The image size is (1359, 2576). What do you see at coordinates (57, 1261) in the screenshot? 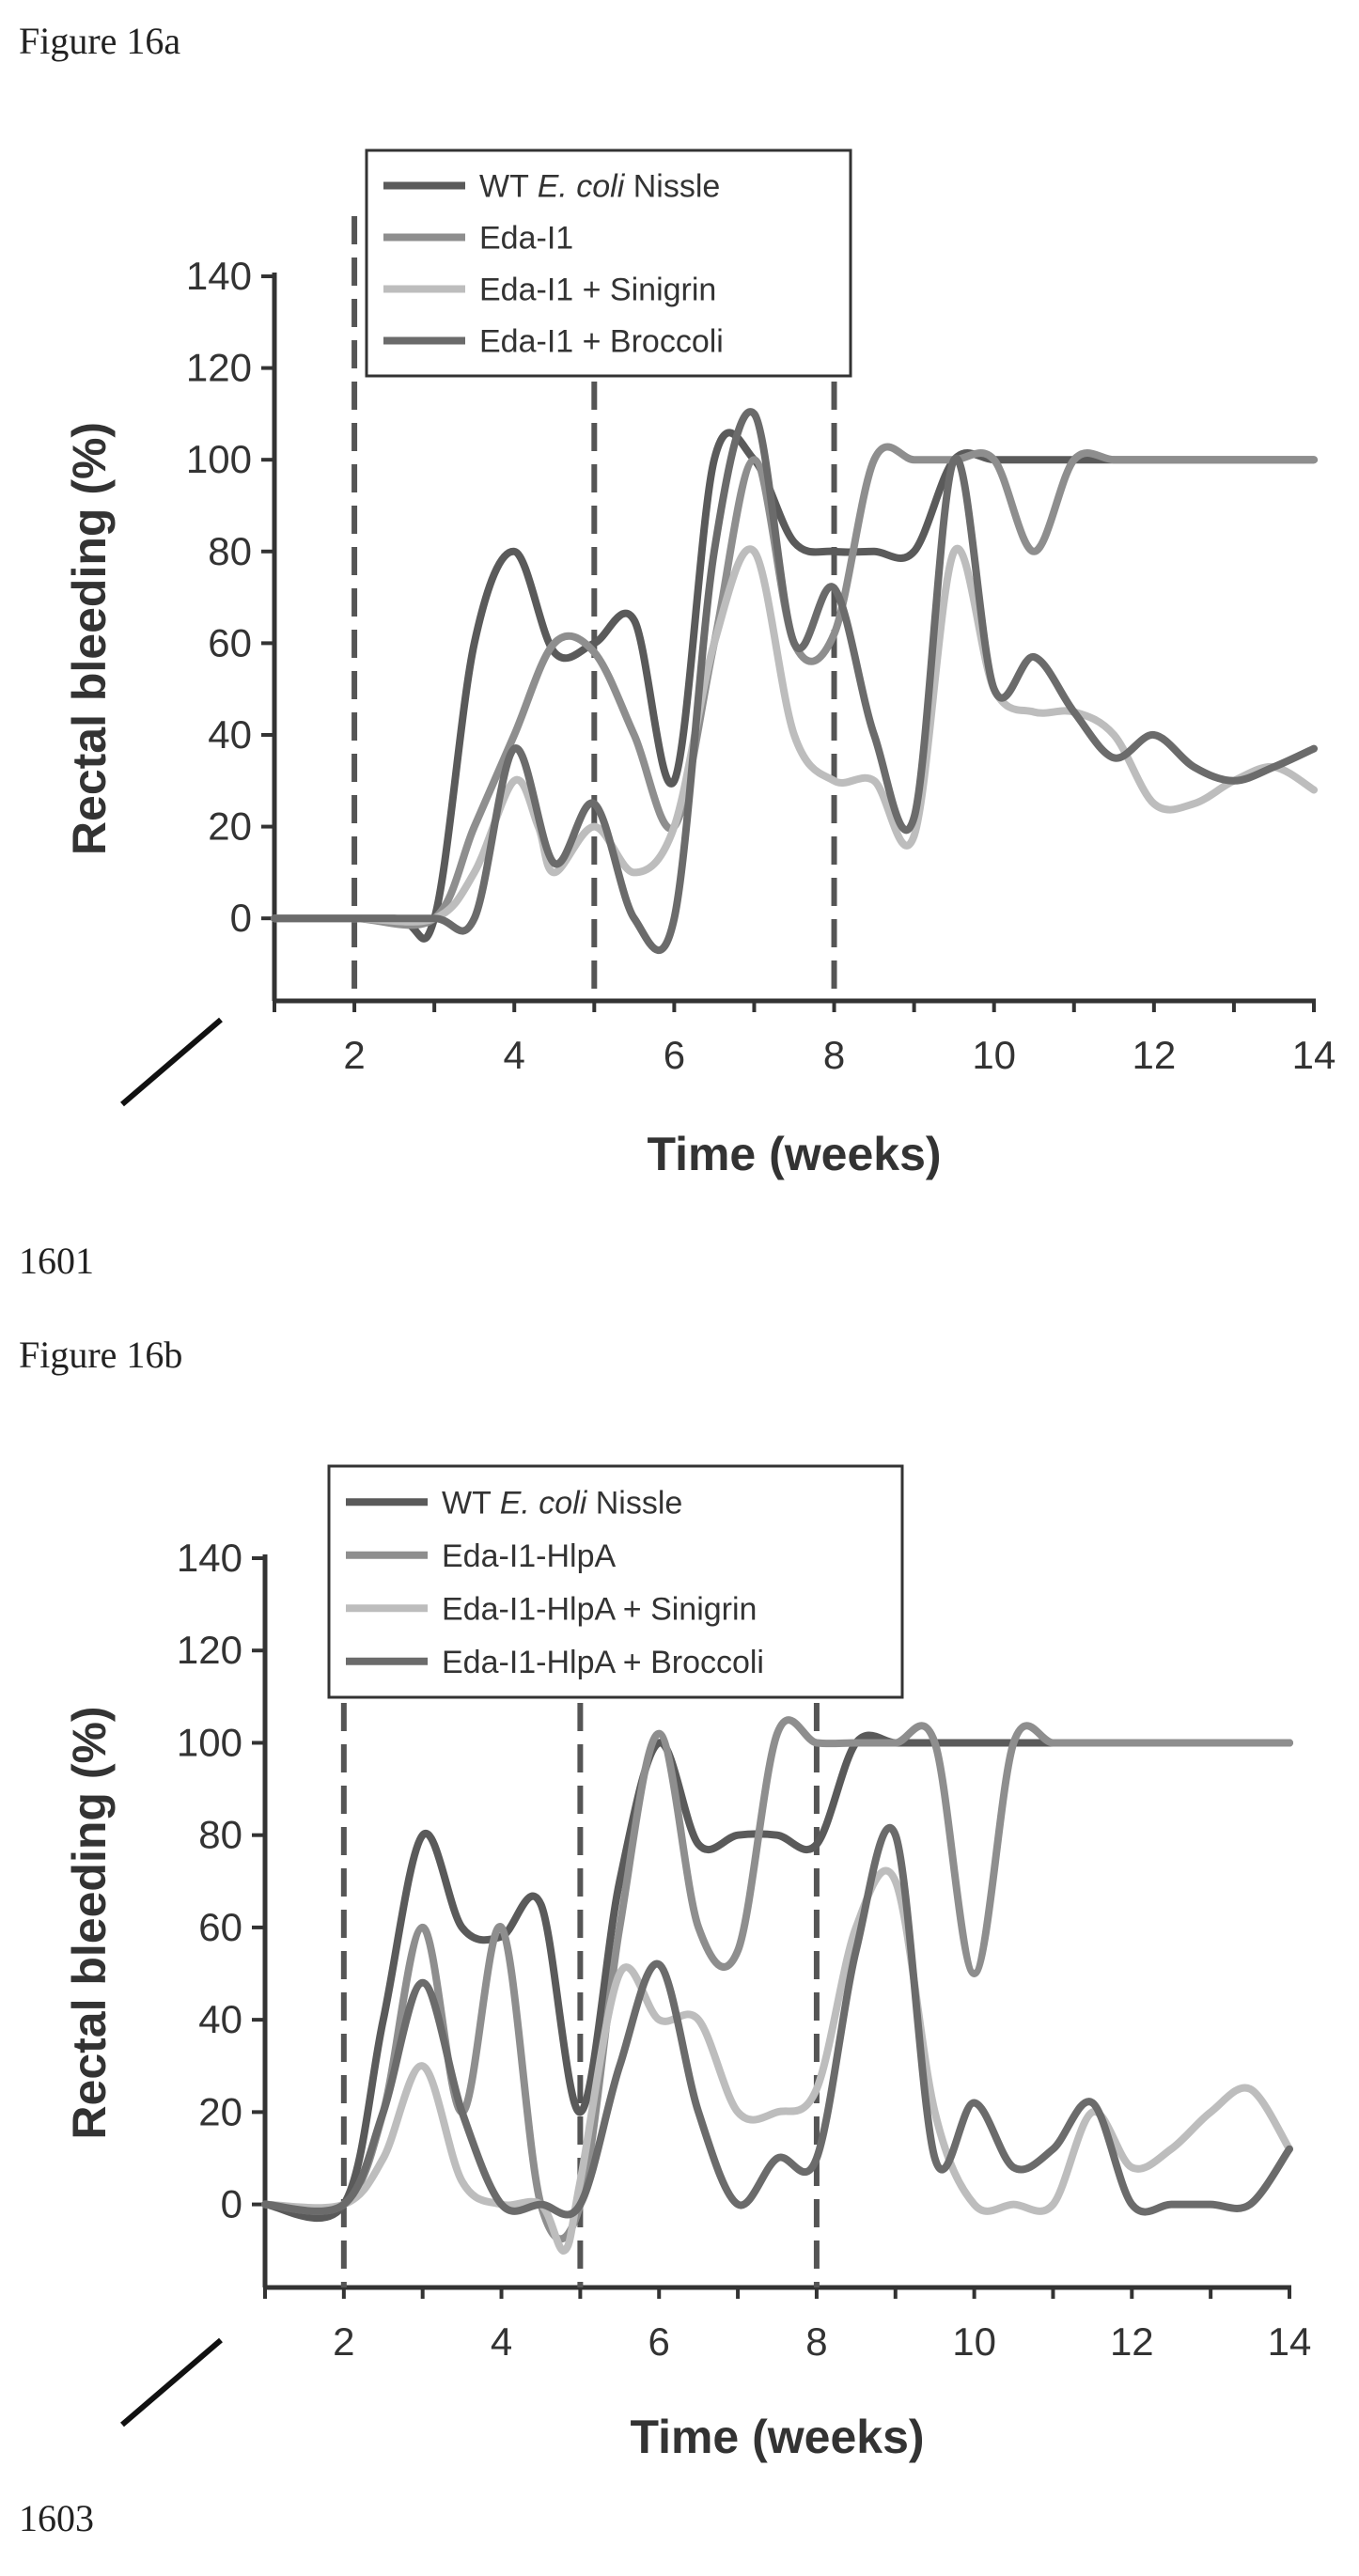
I see `reference-number-1601: 1601` at bounding box center [57, 1261].